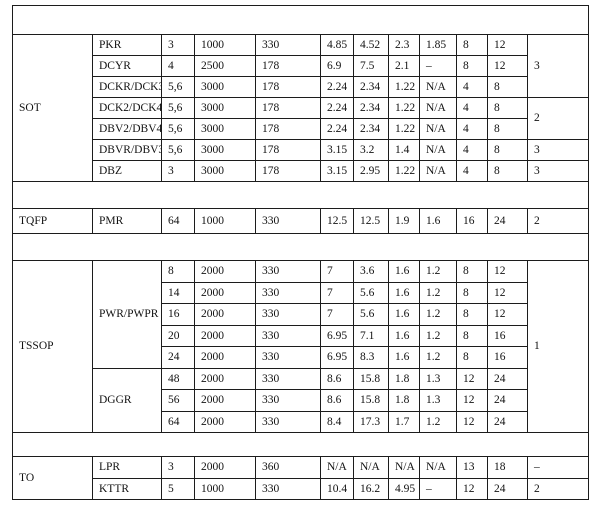  I want to click on cell-value: 16.2, so click(371, 488).